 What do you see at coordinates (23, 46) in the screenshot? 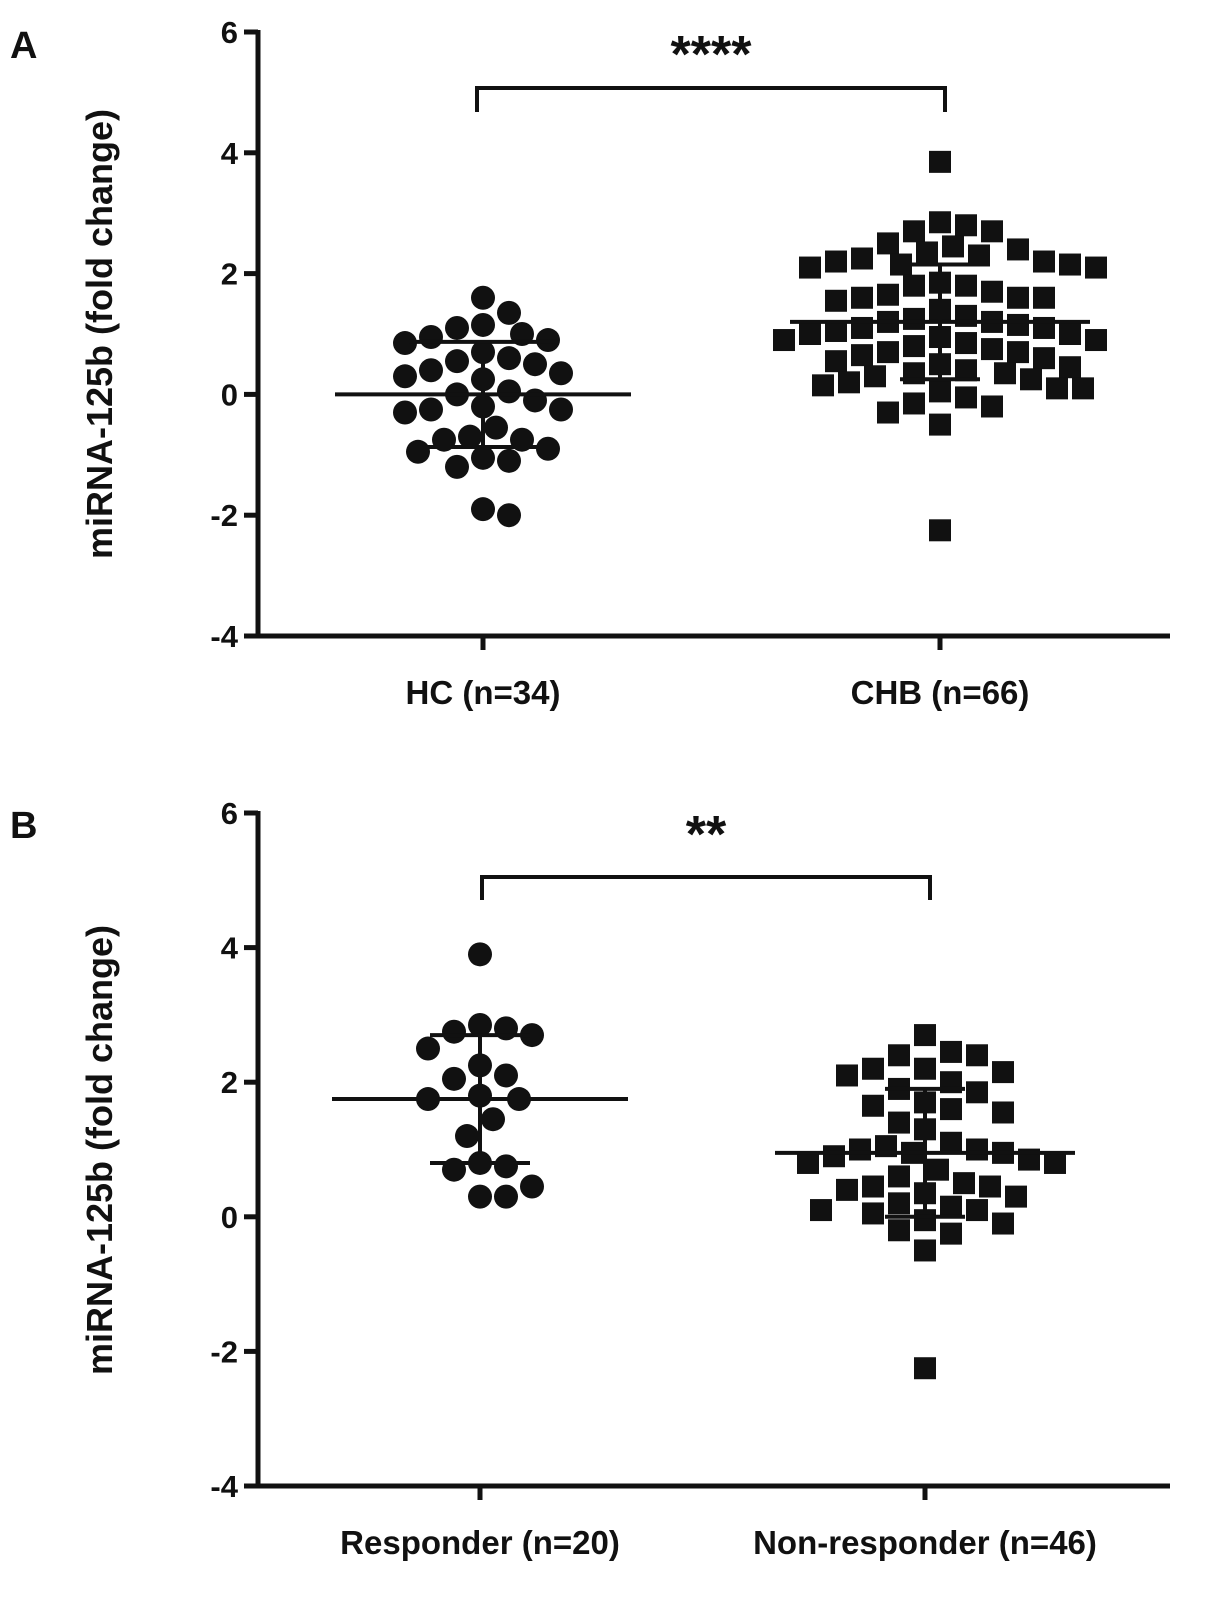
I see `panel-label: A` at bounding box center [23, 46].